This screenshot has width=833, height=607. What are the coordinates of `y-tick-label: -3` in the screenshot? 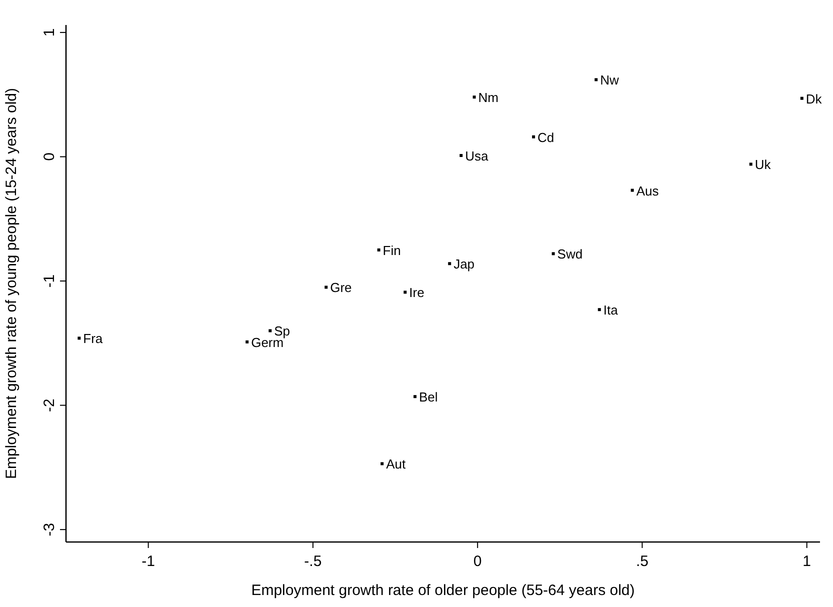 It's located at (49, 529).